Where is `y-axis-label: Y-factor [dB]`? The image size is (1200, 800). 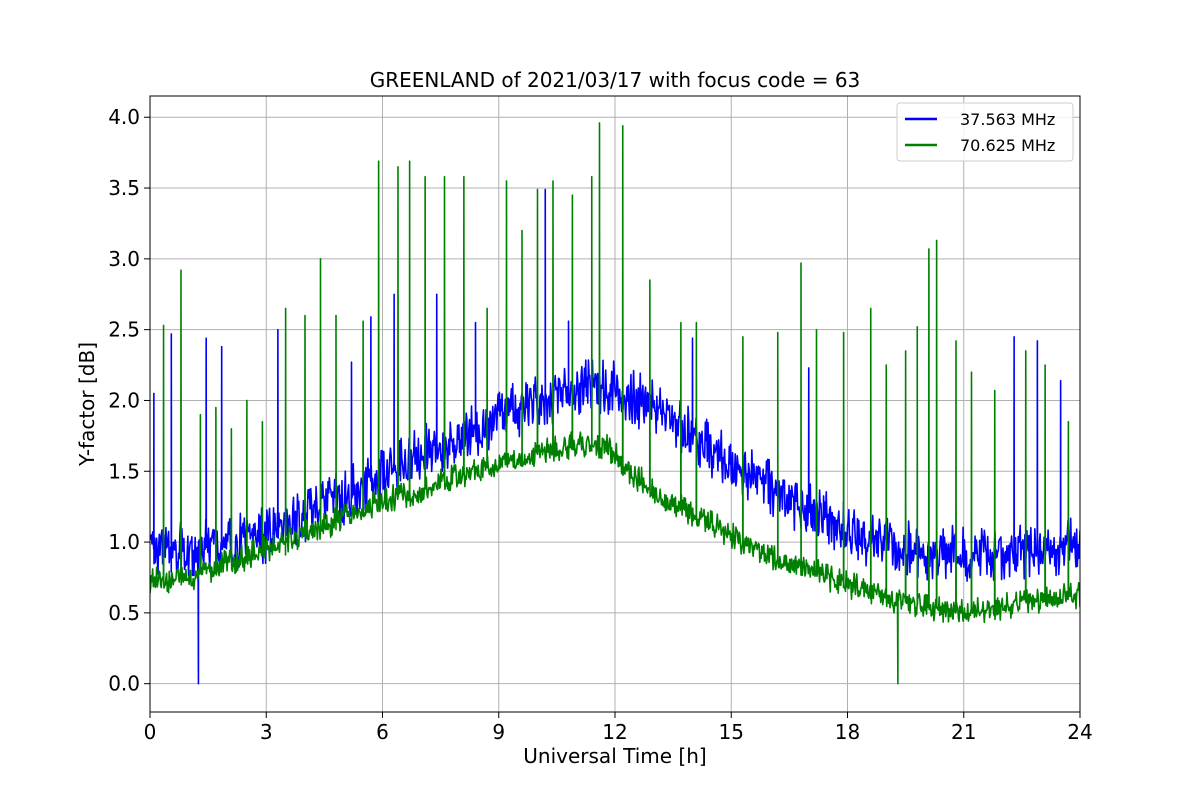
y-axis-label: Y-factor [dB] is located at coordinates (87, 404).